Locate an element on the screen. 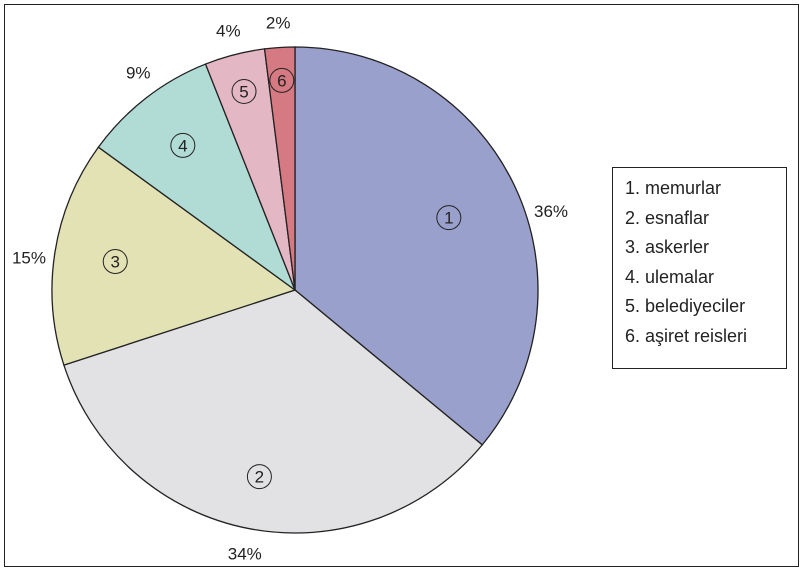 This screenshot has height=571, width=805. legend-item-4: 4. ulemalar is located at coordinates (670, 276).